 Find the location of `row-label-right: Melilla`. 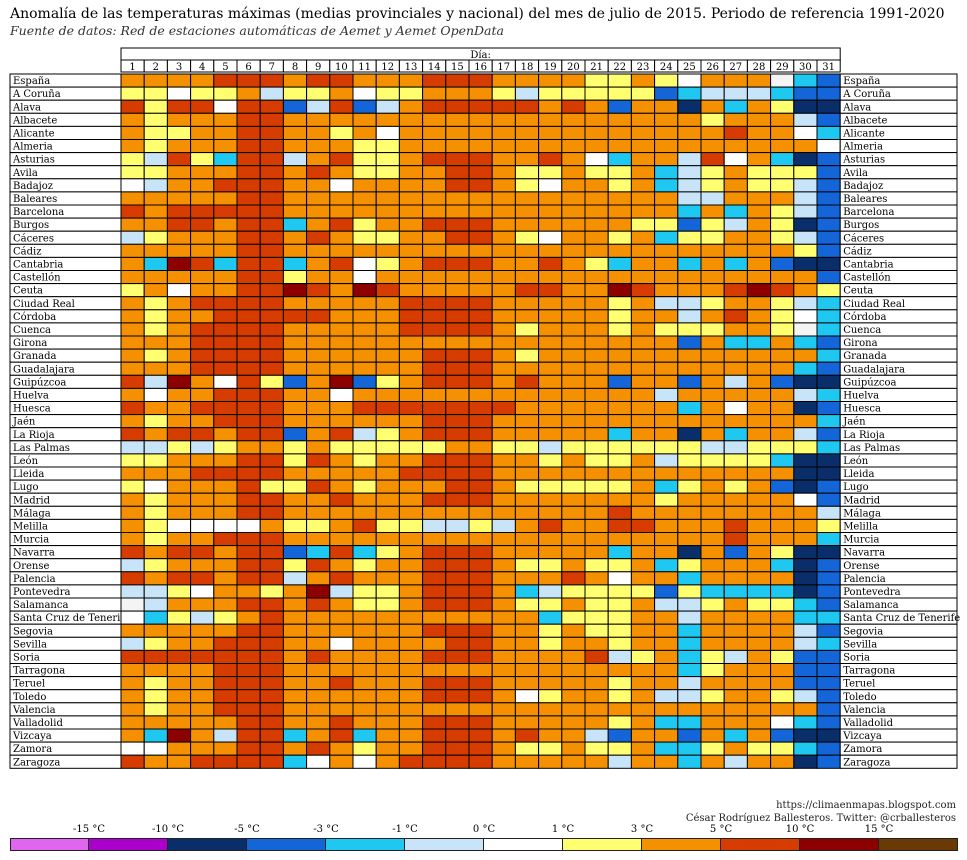

row-label-right: Melilla is located at coordinates (860, 527).